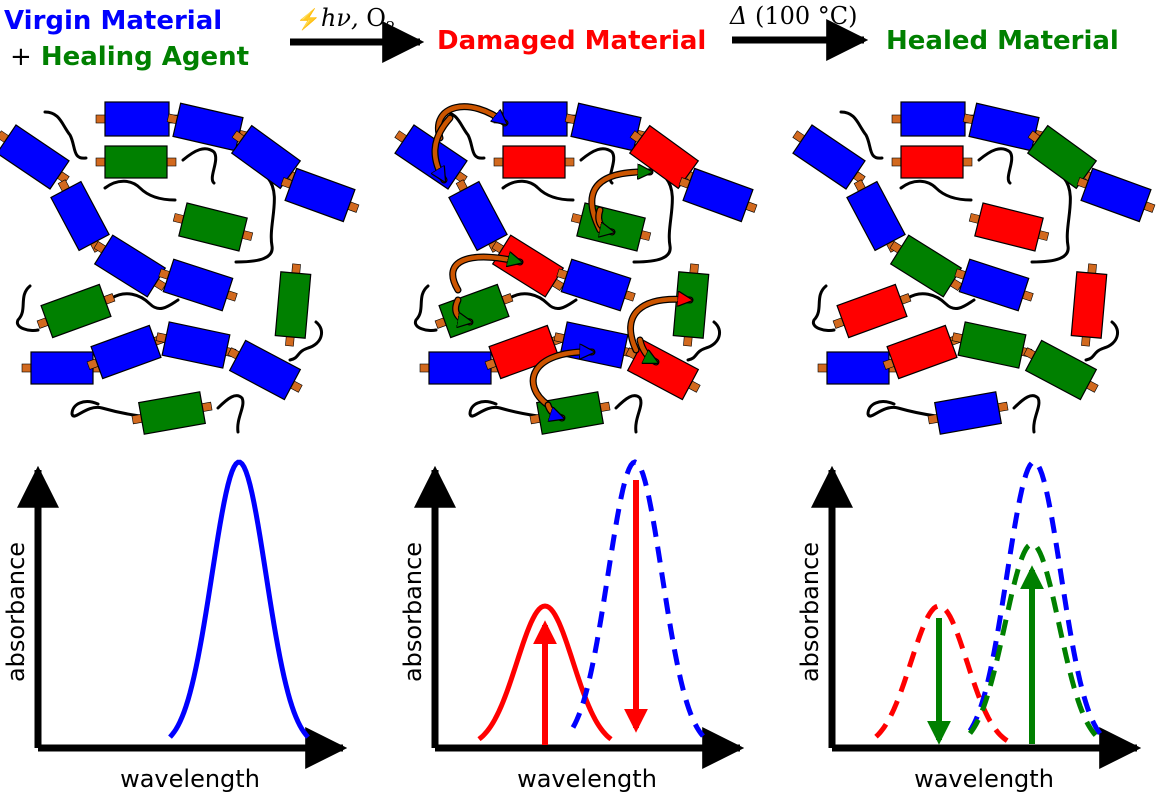 Image resolution: width=1156 pixels, height=798 pixels. Describe the element at coordinates (346, 20) in the screenshot. I see `step1-condition: ⚡hν, O2` at that location.